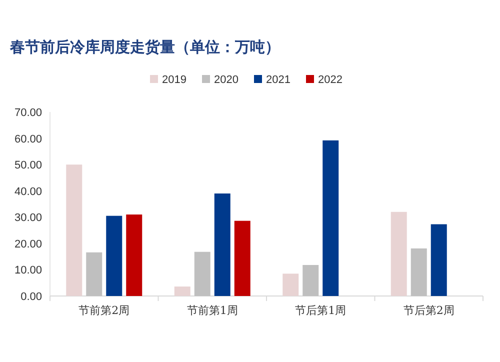 The height and width of the screenshot is (362, 500). Describe the element at coordinates (28, 113) in the screenshot. I see `y-tick-label: 70.00` at that location.